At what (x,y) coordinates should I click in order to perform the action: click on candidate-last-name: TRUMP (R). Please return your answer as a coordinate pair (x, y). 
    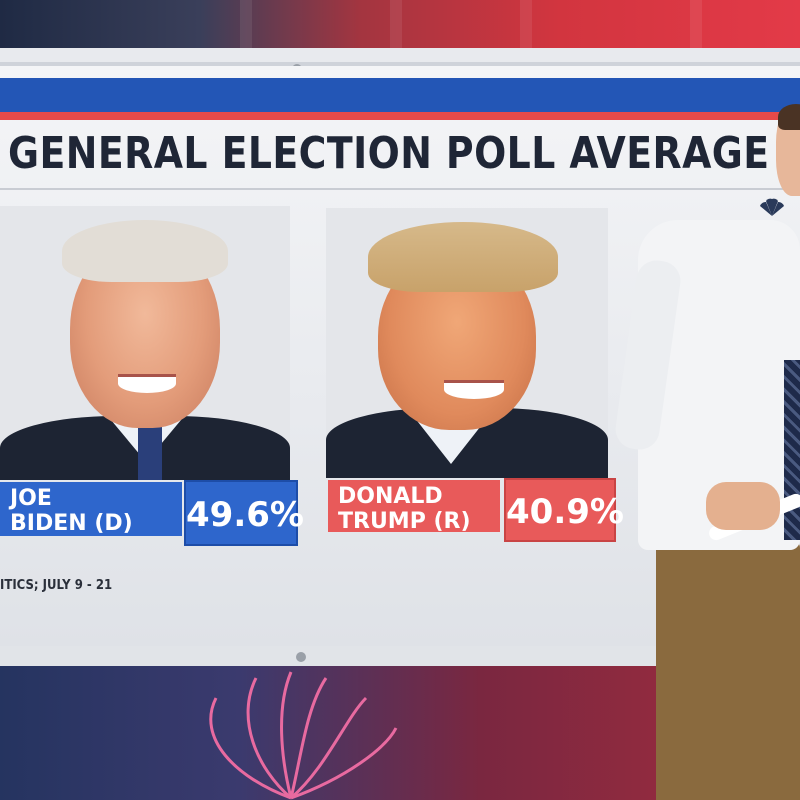
    Looking at the image, I should click on (404, 521).